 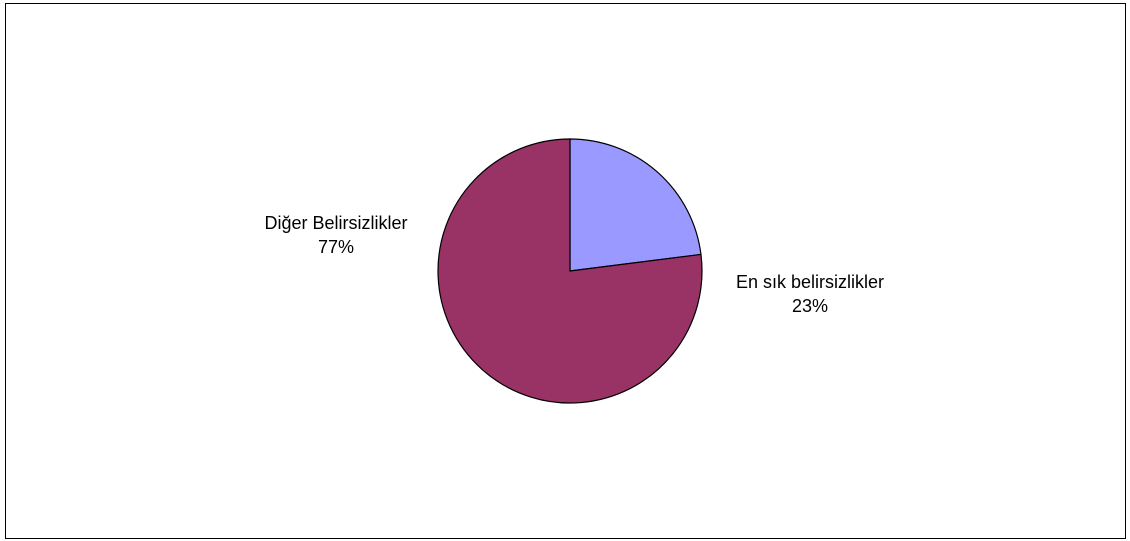 I want to click on slice-label-value: 77%, so click(x=336, y=247).